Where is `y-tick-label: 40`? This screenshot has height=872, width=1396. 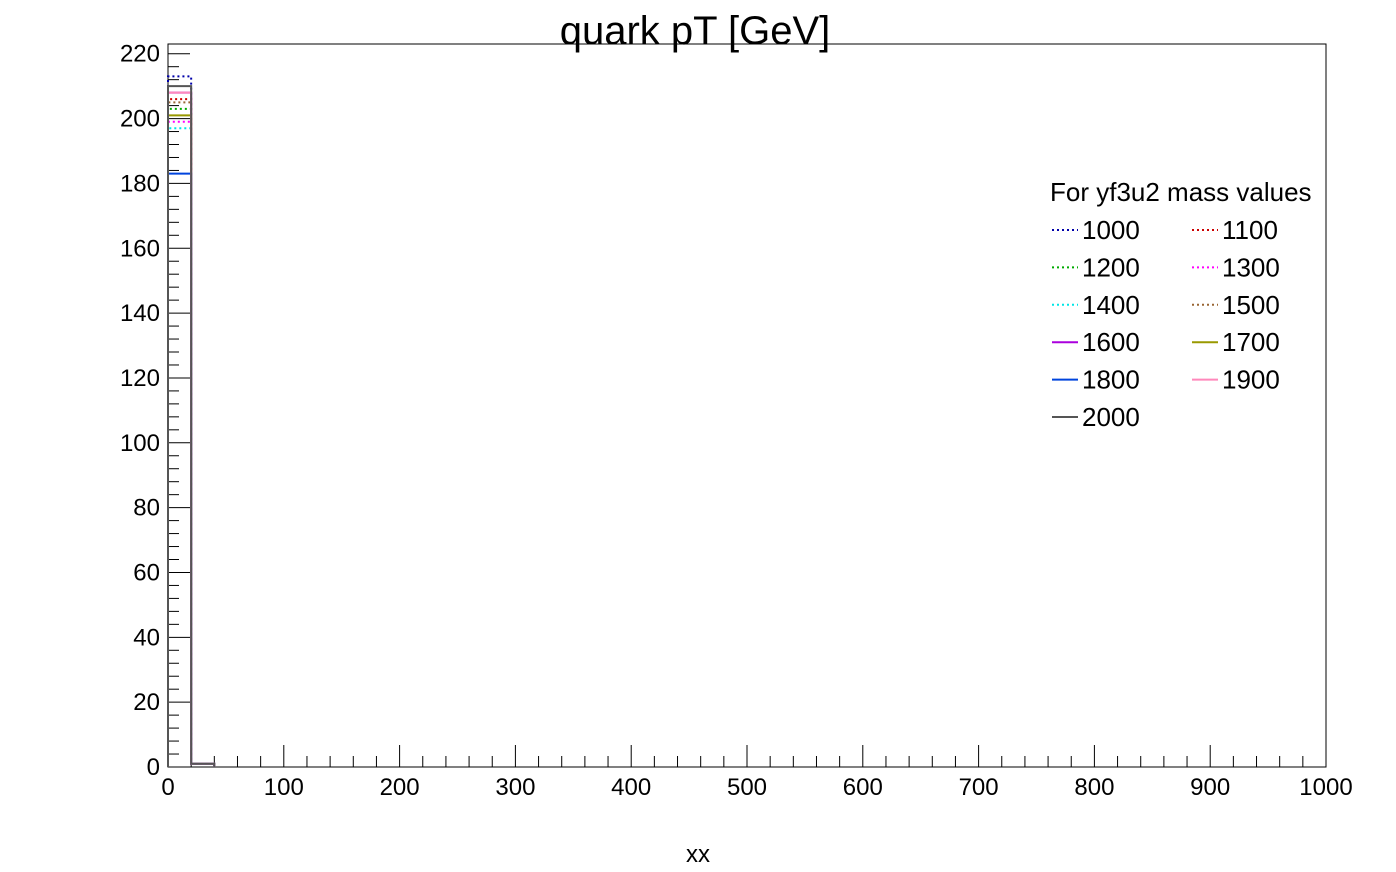
y-tick-label: 40 is located at coordinates (146, 637).